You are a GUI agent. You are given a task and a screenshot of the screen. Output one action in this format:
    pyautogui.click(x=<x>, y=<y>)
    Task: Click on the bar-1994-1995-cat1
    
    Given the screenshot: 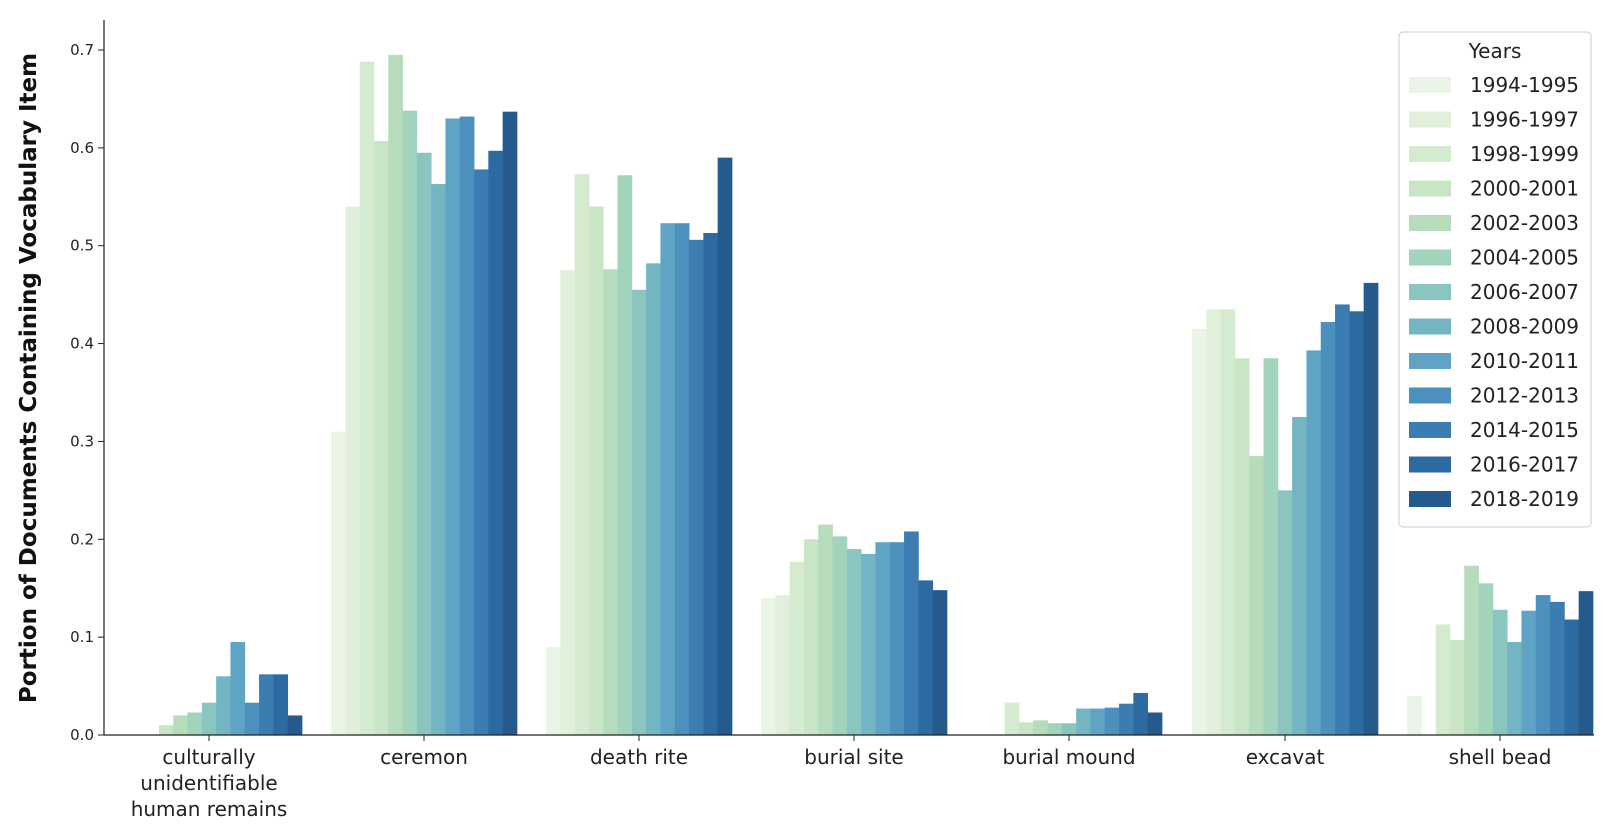 What is the action you would take?
    pyautogui.click(x=338, y=583)
    